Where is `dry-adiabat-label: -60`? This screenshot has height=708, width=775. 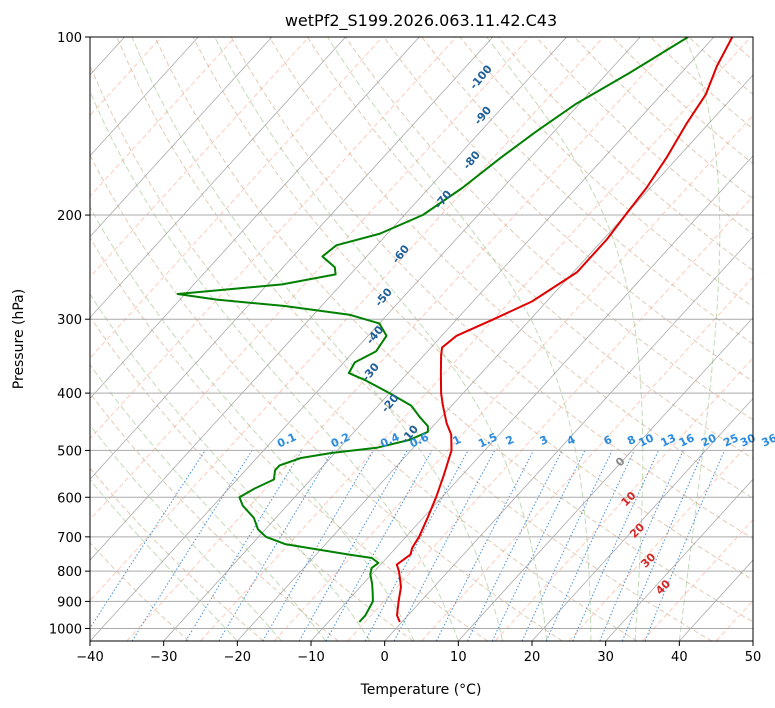
dry-adiabat-label: -60 is located at coordinates (400, 254).